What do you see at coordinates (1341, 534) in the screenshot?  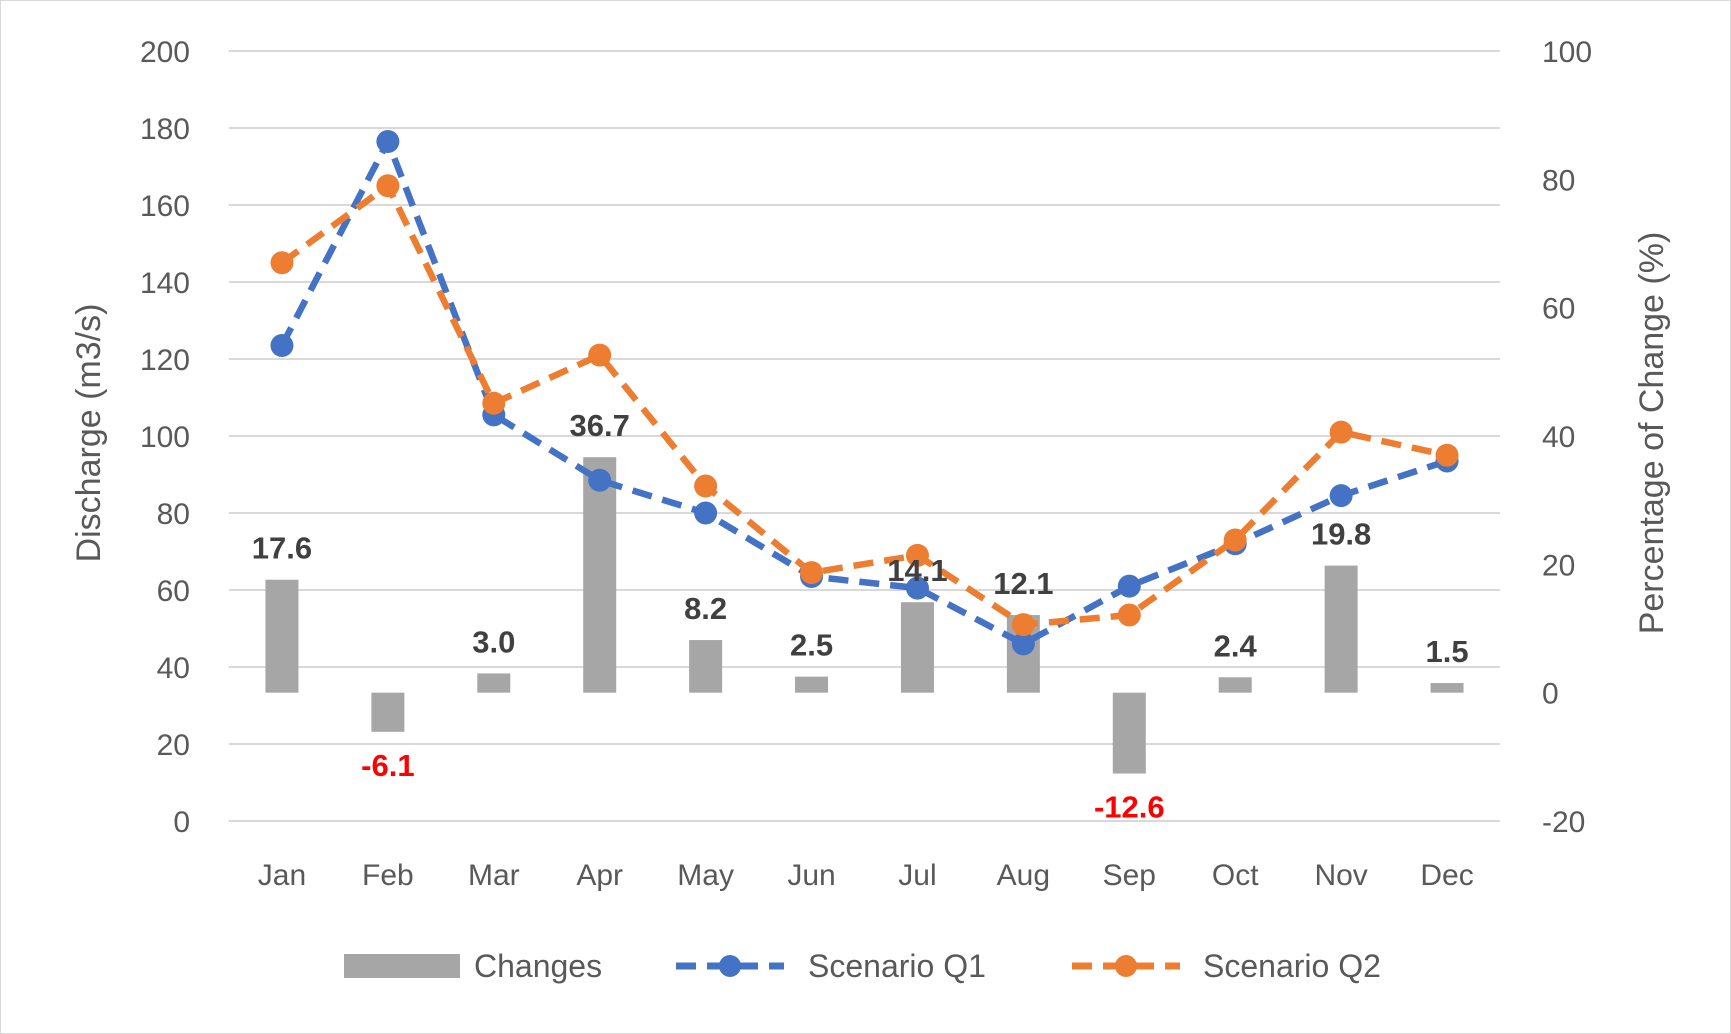 I see `bar-data-label: 19.8` at bounding box center [1341, 534].